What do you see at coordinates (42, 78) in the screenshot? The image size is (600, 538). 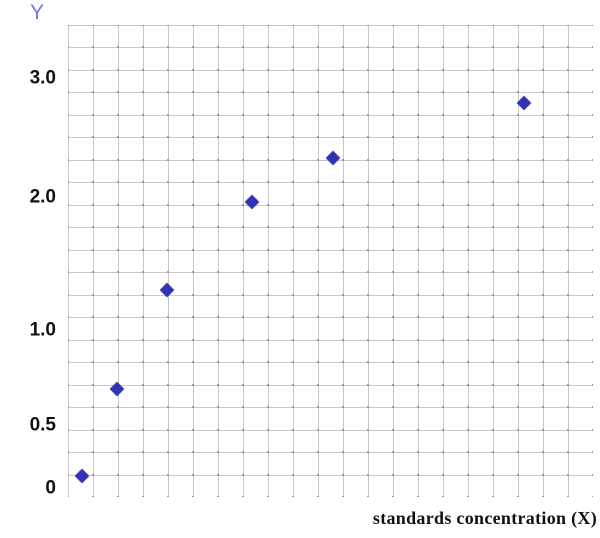 I see `y-tick-label: 3.0` at bounding box center [42, 78].